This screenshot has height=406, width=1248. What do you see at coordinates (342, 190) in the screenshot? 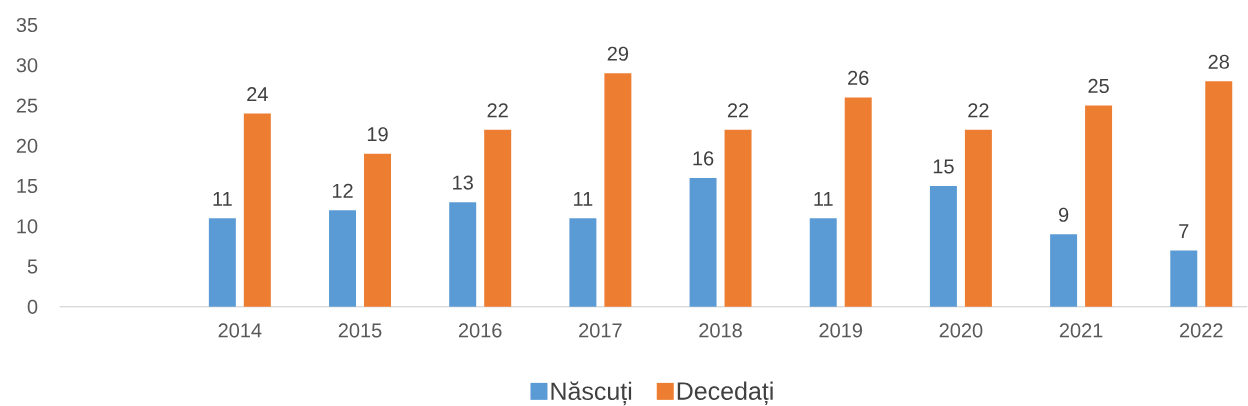
I see `data-label: 12` at bounding box center [342, 190].